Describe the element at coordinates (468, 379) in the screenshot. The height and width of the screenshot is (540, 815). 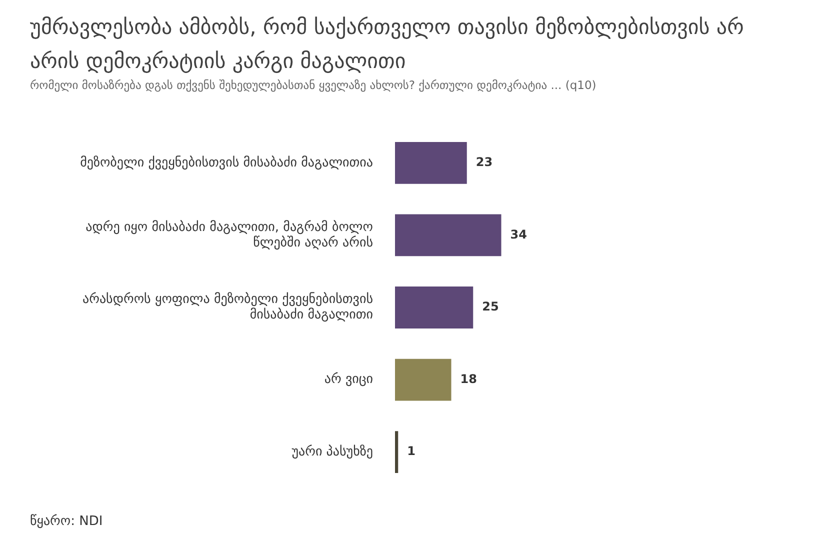
I see `data-label: 18` at that location.